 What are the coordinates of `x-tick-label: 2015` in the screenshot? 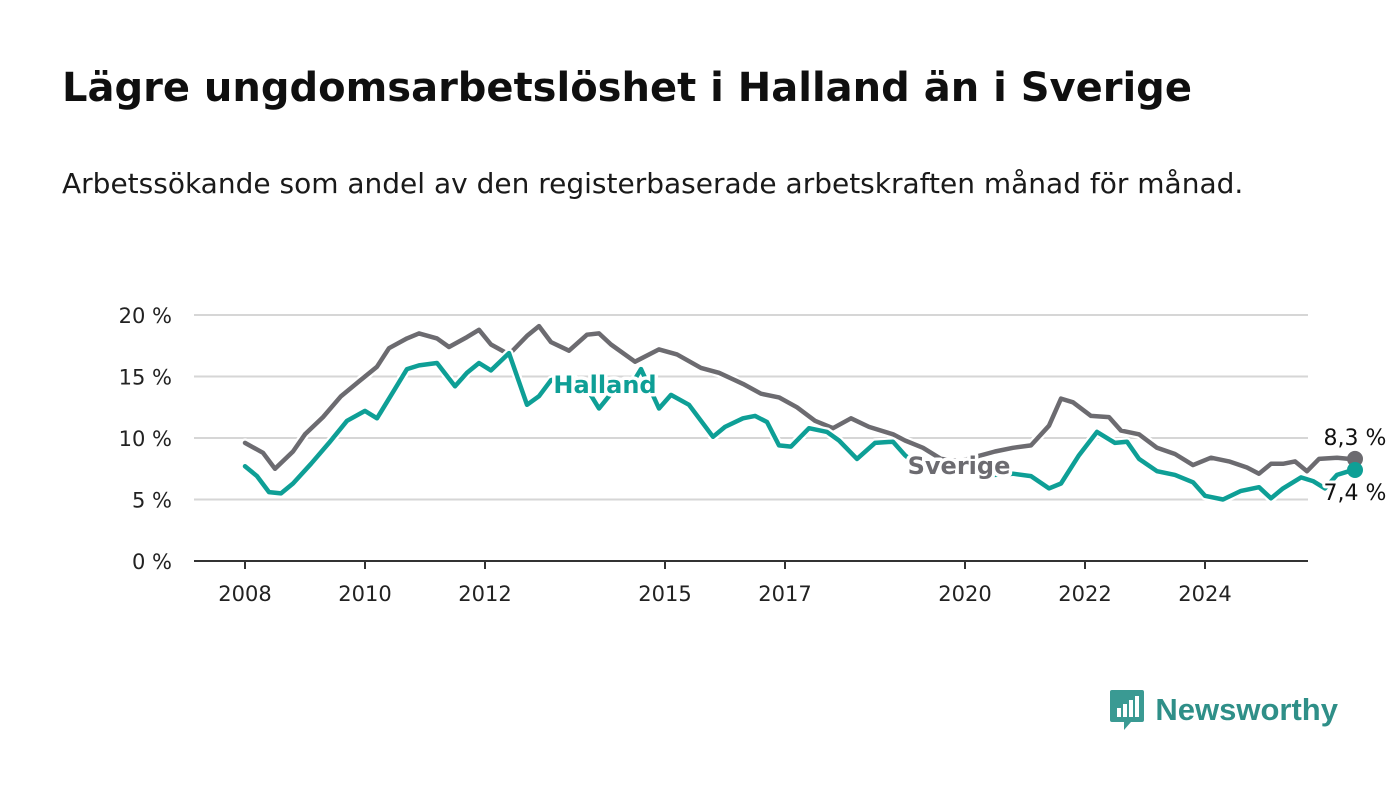 It's located at (664, 594).